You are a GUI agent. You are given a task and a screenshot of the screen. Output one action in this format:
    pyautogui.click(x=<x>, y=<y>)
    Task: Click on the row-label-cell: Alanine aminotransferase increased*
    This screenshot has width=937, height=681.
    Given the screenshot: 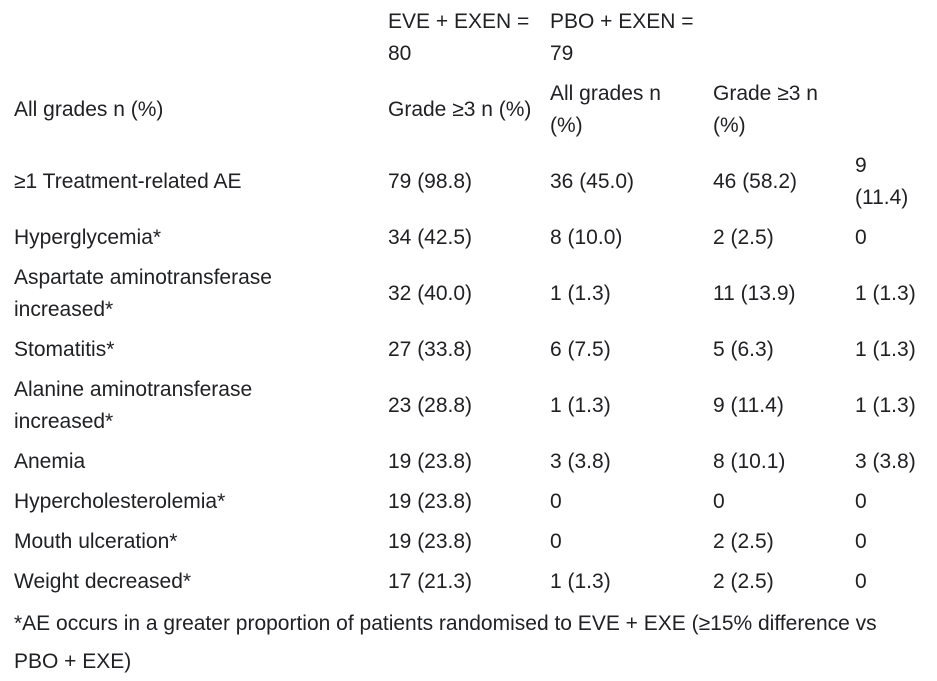 What is the action you would take?
    pyautogui.click(x=133, y=405)
    